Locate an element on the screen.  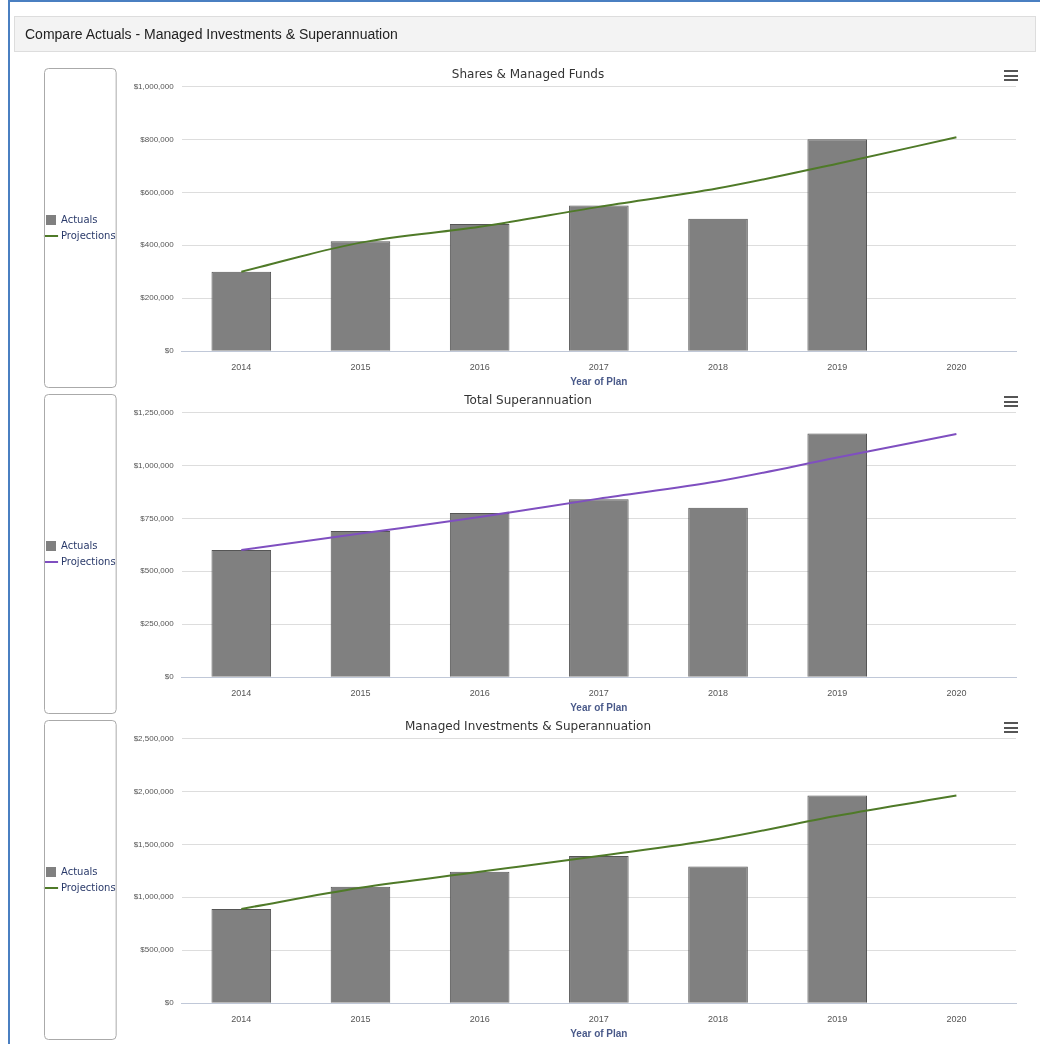
text: Compare Actuals - Managed Investments & Superannuation is located at coordinates (525, 34).